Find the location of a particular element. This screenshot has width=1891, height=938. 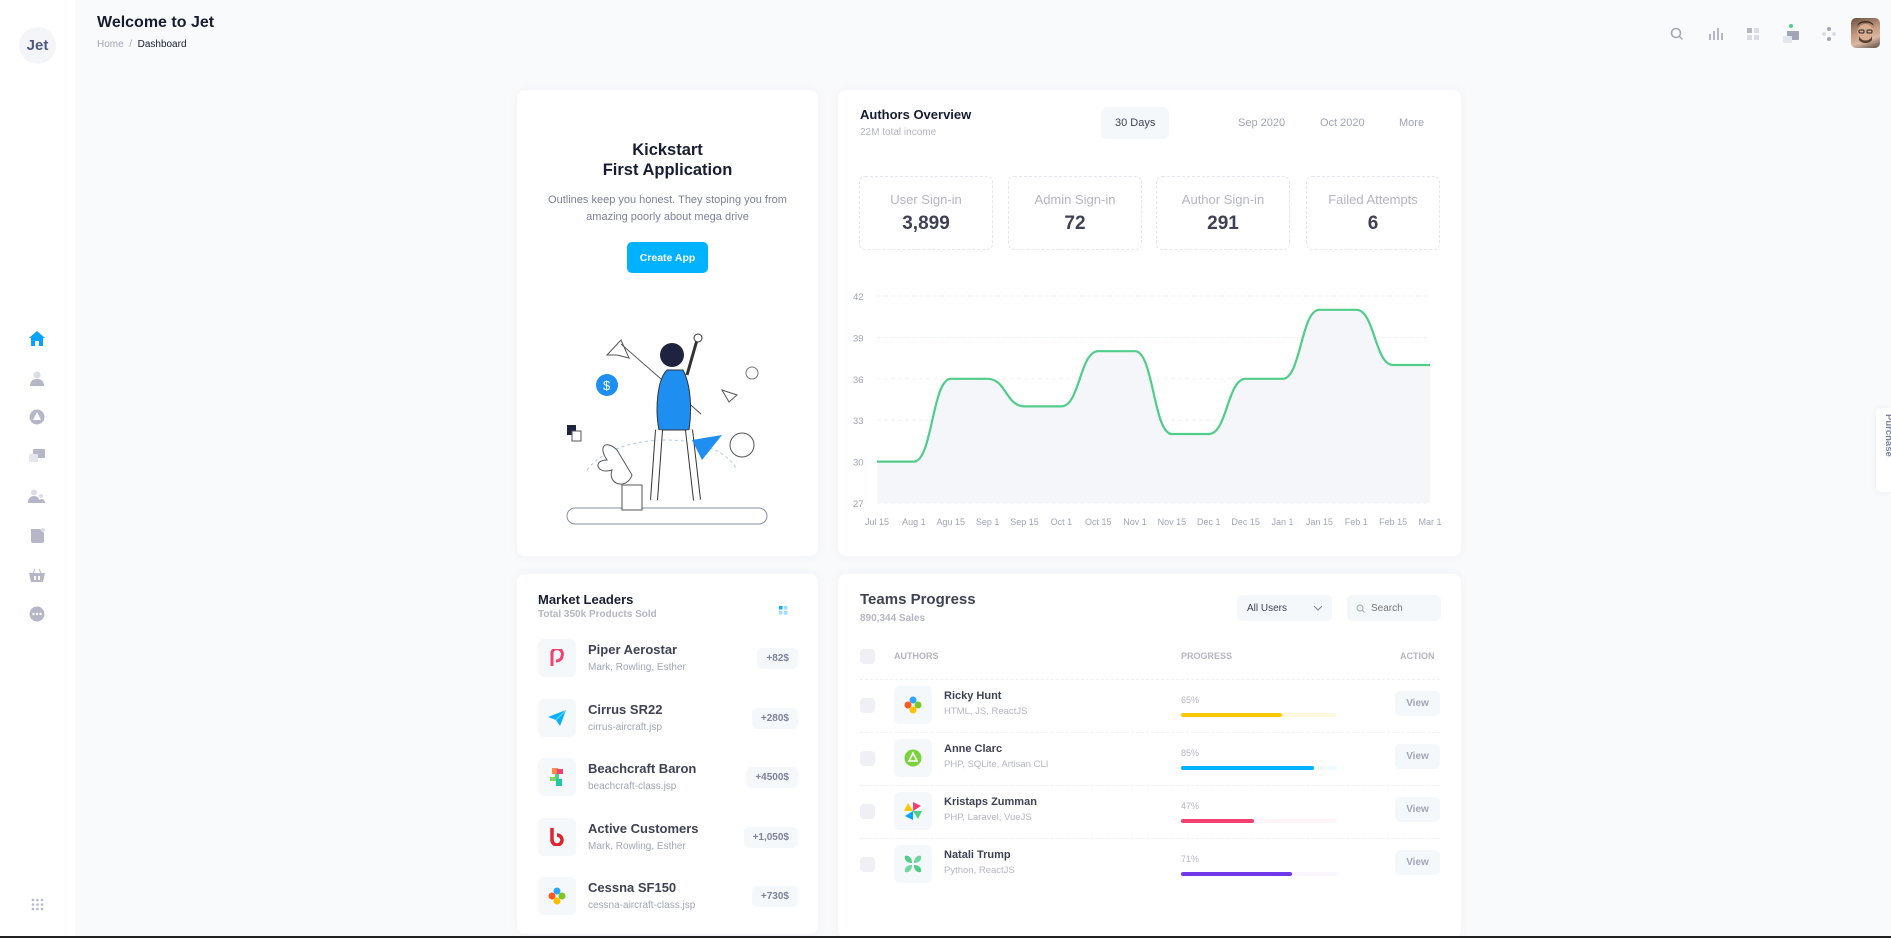

users-icon is located at coordinates (37, 496).